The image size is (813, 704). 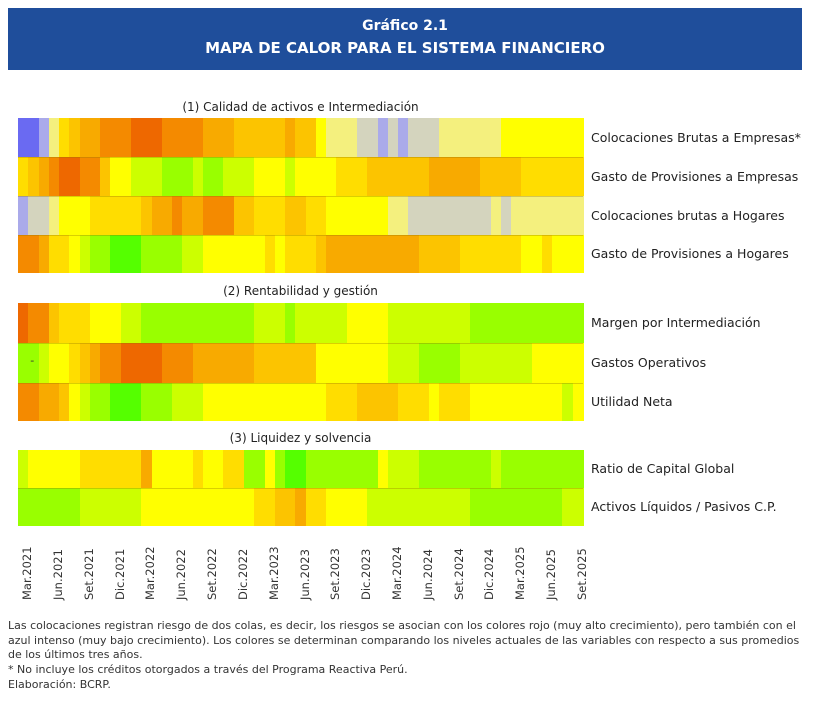 I want to click on x-tick-label: Set.2023, so click(x=335, y=574).